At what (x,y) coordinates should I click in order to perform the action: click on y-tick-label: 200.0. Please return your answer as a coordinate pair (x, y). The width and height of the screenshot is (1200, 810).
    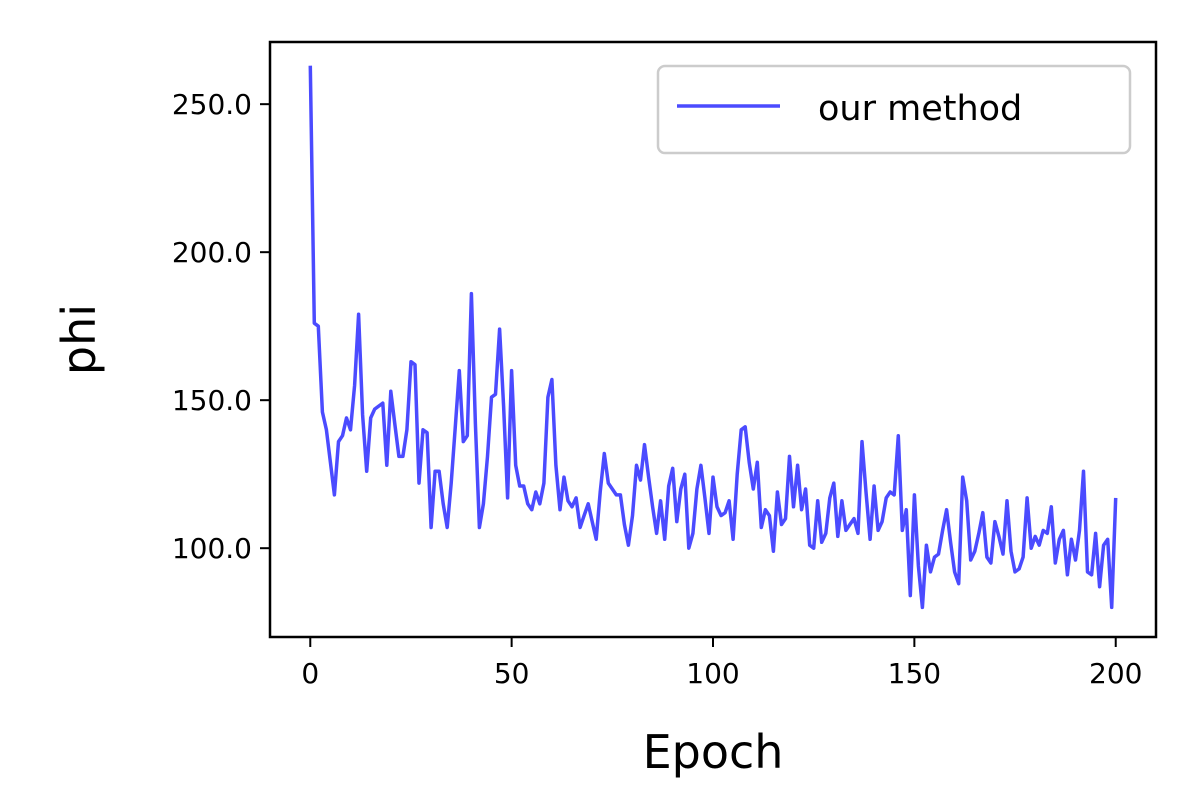
    Looking at the image, I should click on (212, 252).